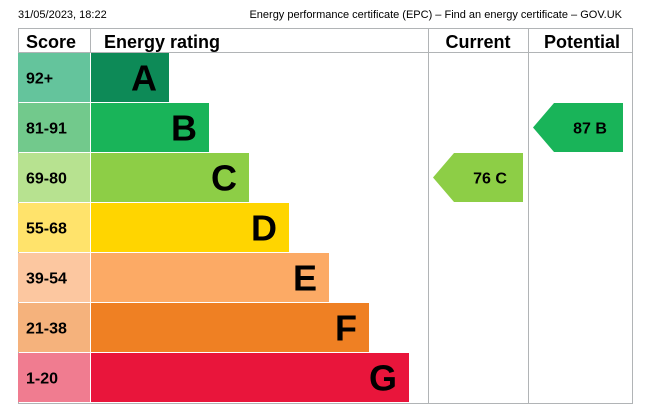 The height and width of the screenshot is (410, 664). Describe the element at coordinates (490, 179) in the screenshot. I see `current-rating-label: 76 C` at that location.